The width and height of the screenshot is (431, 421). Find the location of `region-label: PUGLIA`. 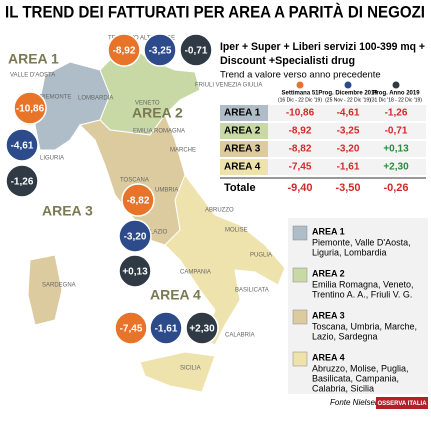

region-label: PUGLIA is located at coordinates (261, 256).